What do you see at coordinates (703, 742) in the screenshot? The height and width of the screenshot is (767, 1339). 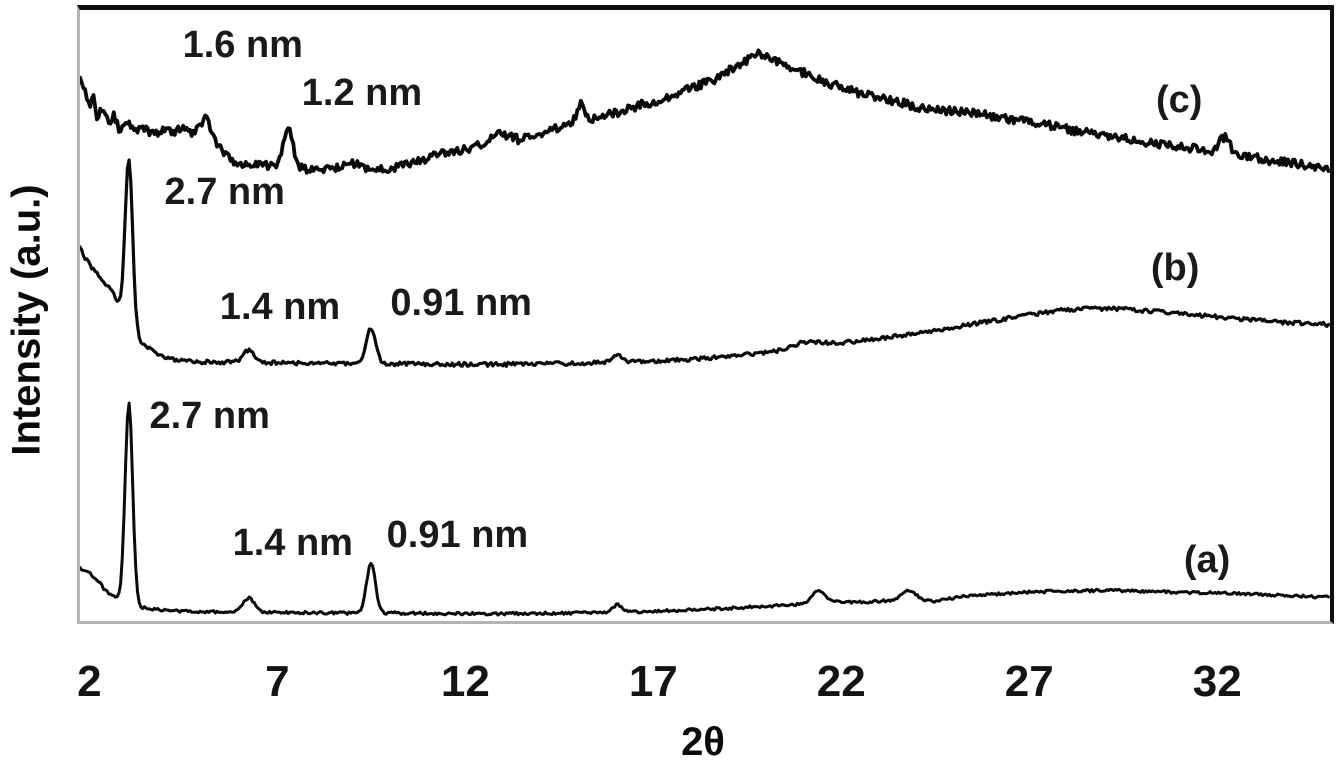 I see `x-axis-title: 2θ` at bounding box center [703, 742].